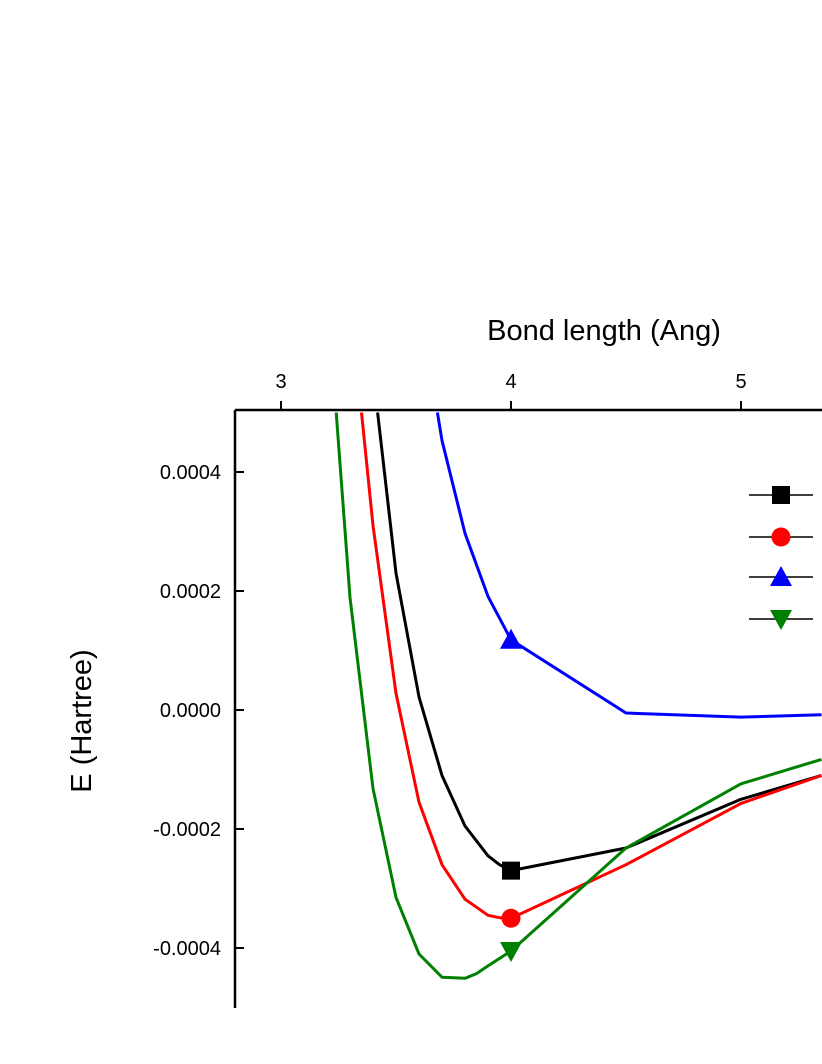 Image resolution: width=822 pixels, height=1064 pixels. I want to click on x-tick-label: 3, so click(280, 382).